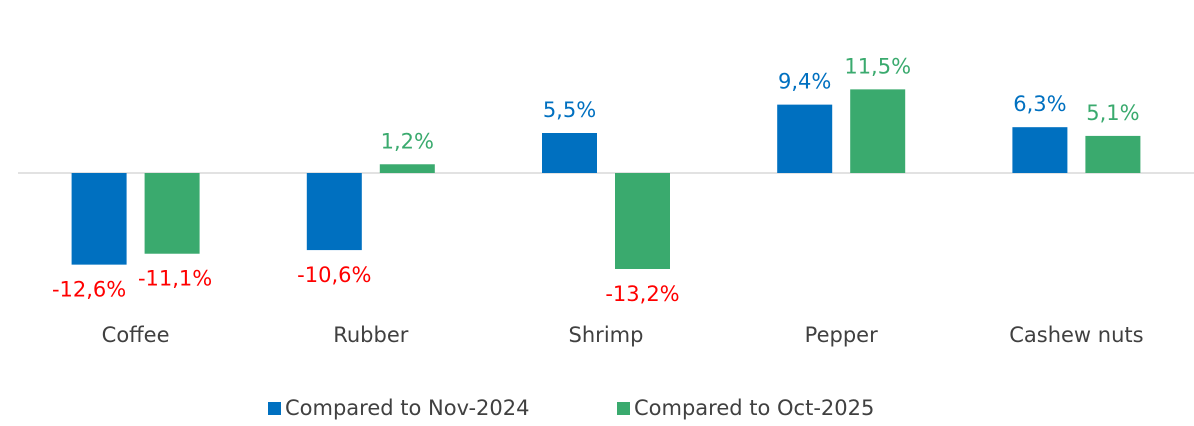 The image size is (1194, 426). I want to click on x-tick-label: Rubber, so click(371, 335).